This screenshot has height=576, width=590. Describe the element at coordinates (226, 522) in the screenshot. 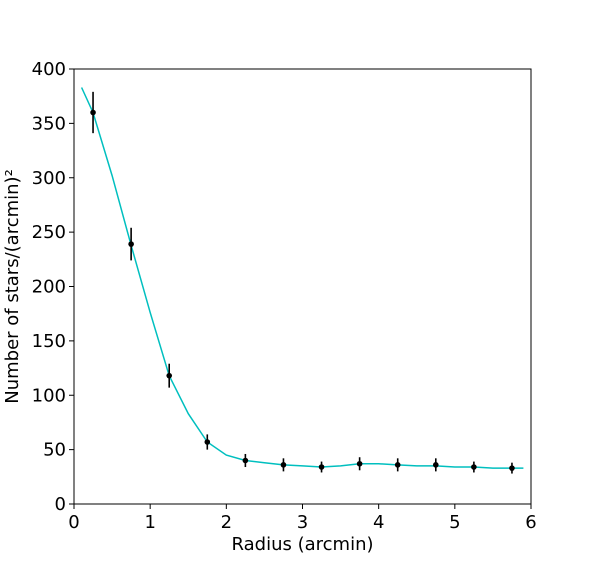

I see `x-tick-label: 2` at that location.